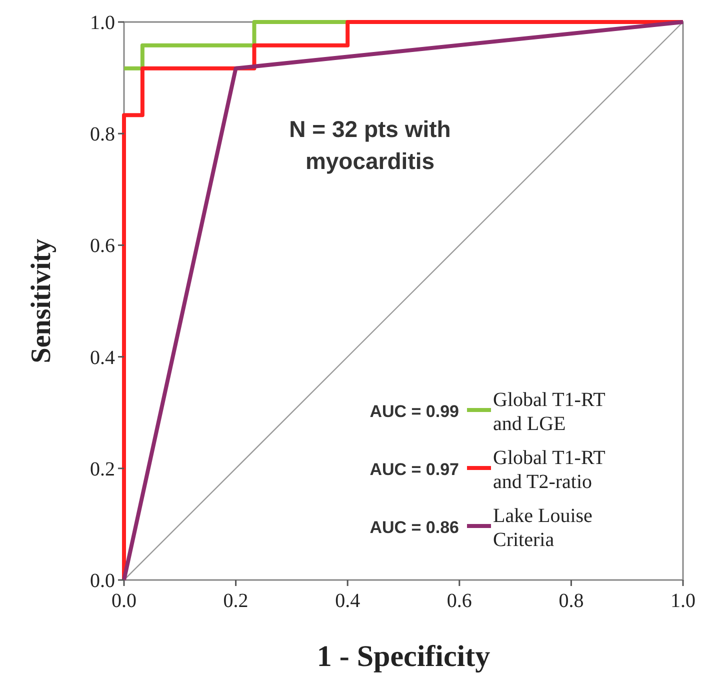  Describe the element at coordinates (102, 246) in the screenshot. I see `y-tick-label: 0.6` at that location.